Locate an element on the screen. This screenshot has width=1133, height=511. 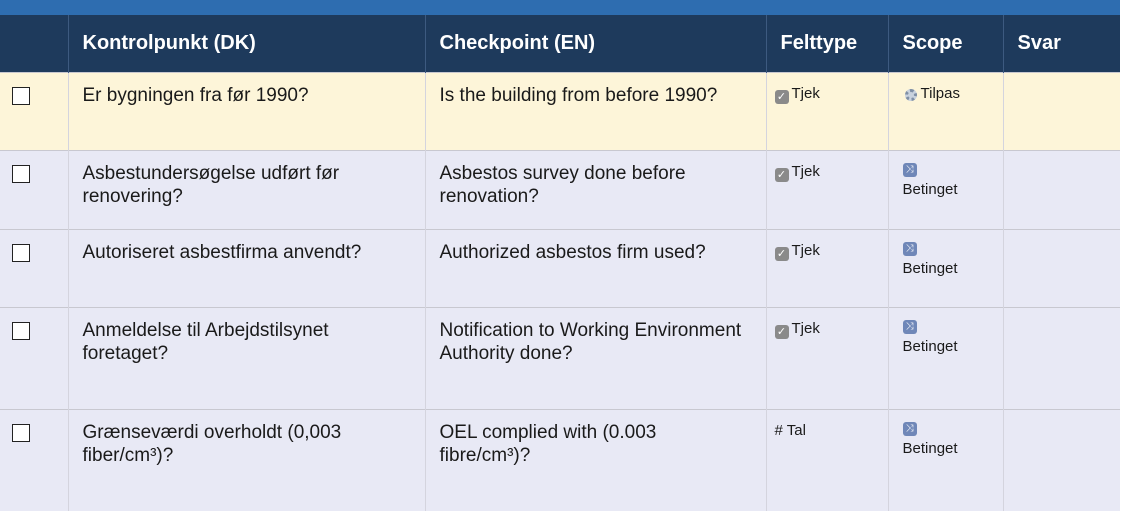
text-cell: Asbestos survey done before renovation? is located at coordinates (595, 190).